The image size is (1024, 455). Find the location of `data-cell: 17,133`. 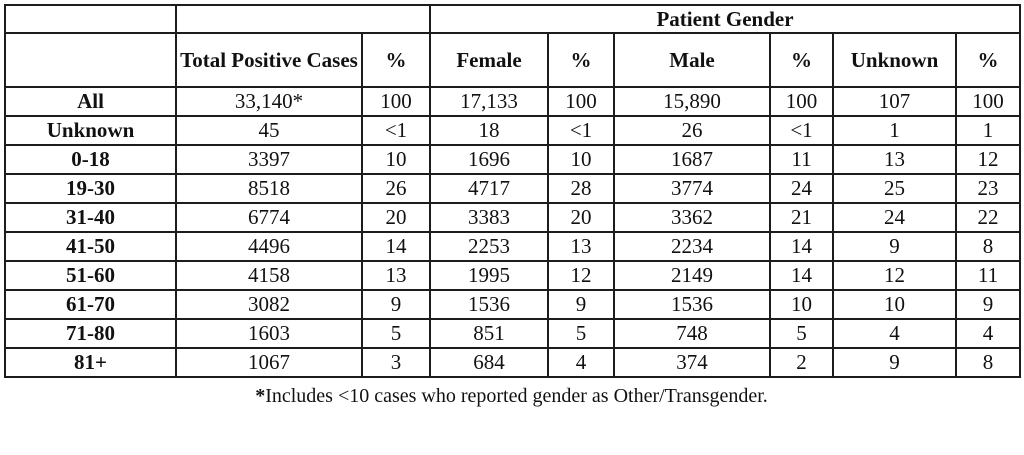

data-cell: 17,133 is located at coordinates (489, 101).